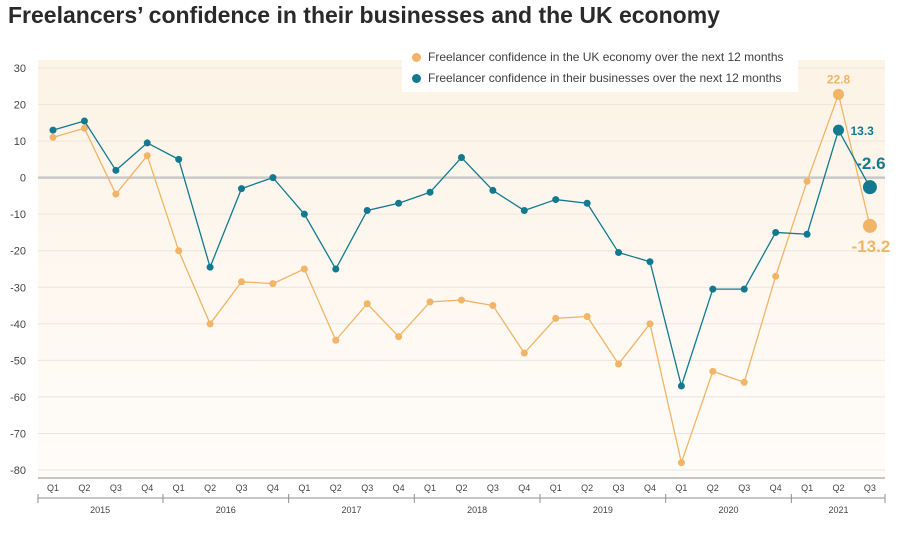 The width and height of the screenshot is (900, 533). I want to click on y-tick-label: -10, so click(18, 215).